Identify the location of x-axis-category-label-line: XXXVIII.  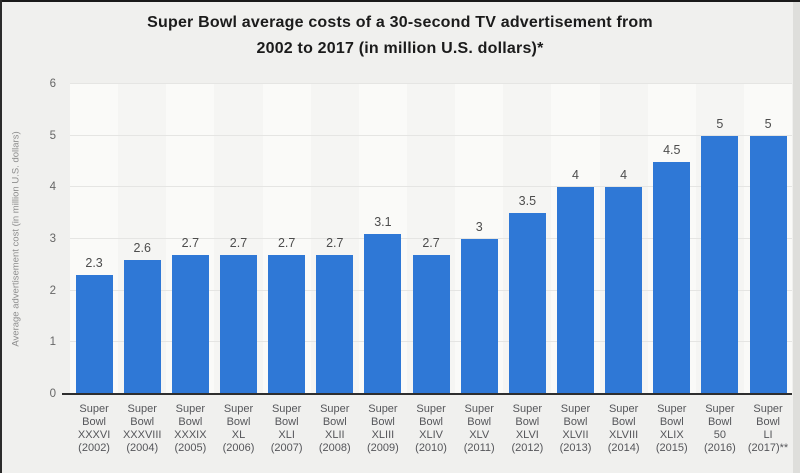
(142, 435).